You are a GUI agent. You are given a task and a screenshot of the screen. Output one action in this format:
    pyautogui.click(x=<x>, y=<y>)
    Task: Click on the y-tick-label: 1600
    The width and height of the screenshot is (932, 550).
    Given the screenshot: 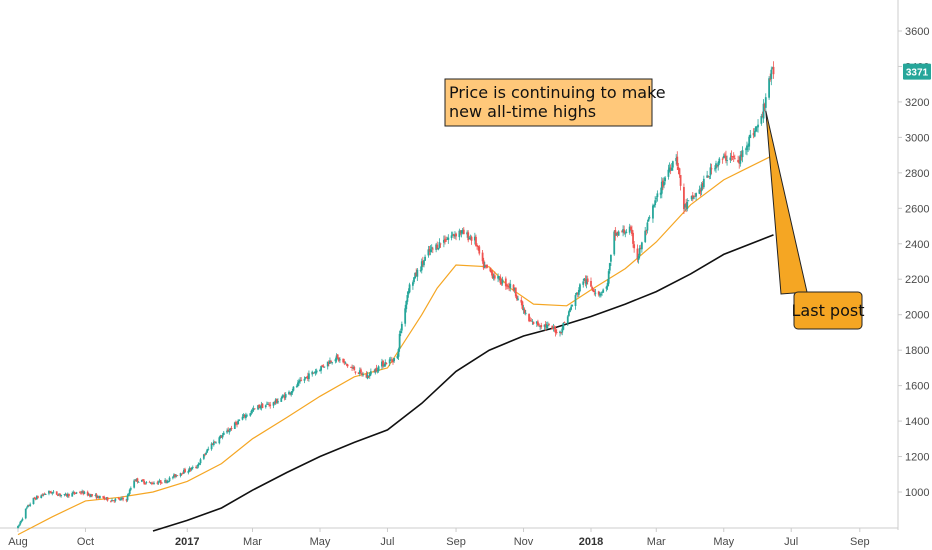 What is the action you would take?
    pyautogui.click(x=917, y=387)
    